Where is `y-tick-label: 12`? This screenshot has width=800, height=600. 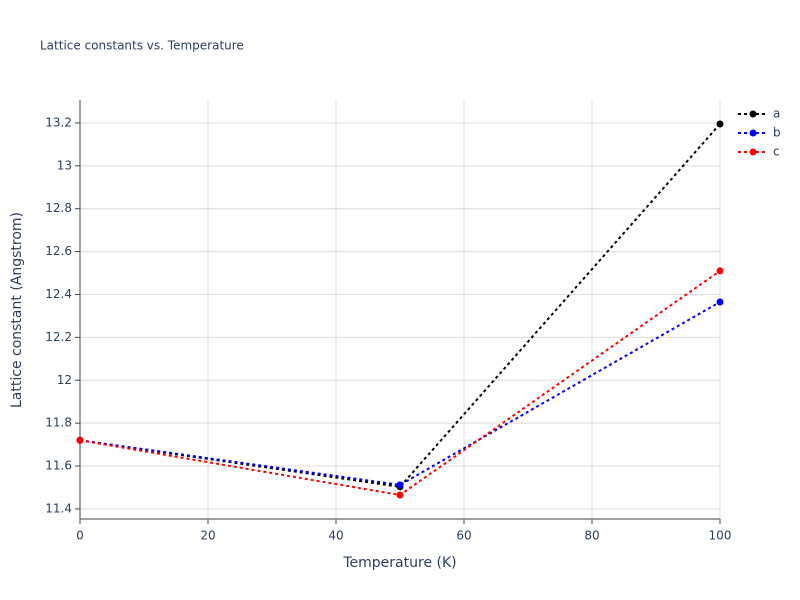
y-tick-label: 12 is located at coordinates (64, 380).